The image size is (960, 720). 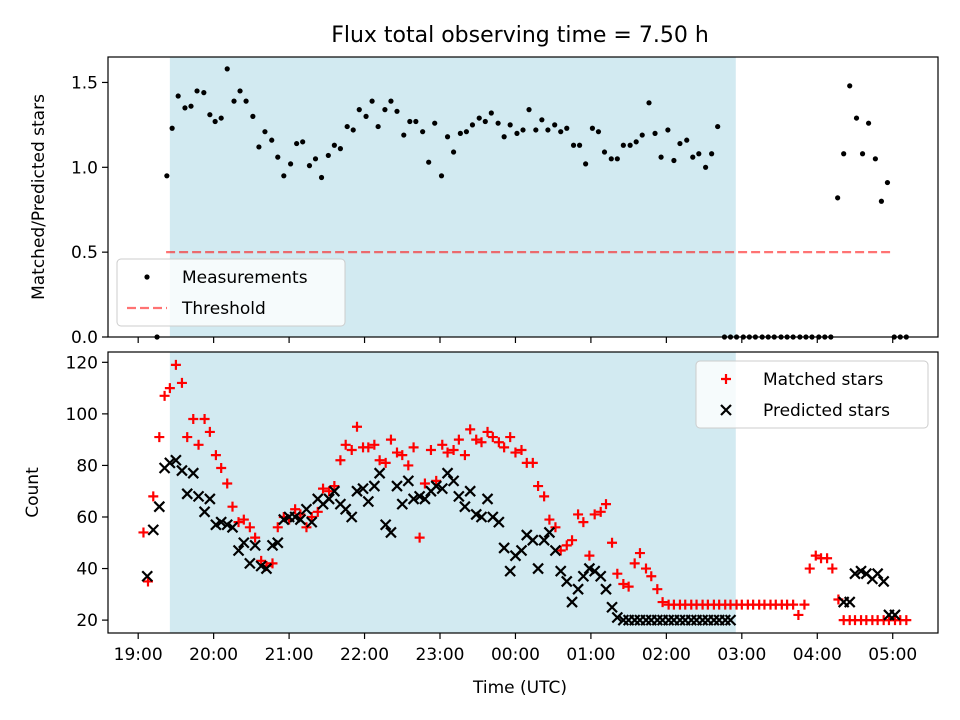 What do you see at coordinates (289, 655) in the screenshot?
I see `x-tick-label: 21:00` at bounding box center [289, 655].